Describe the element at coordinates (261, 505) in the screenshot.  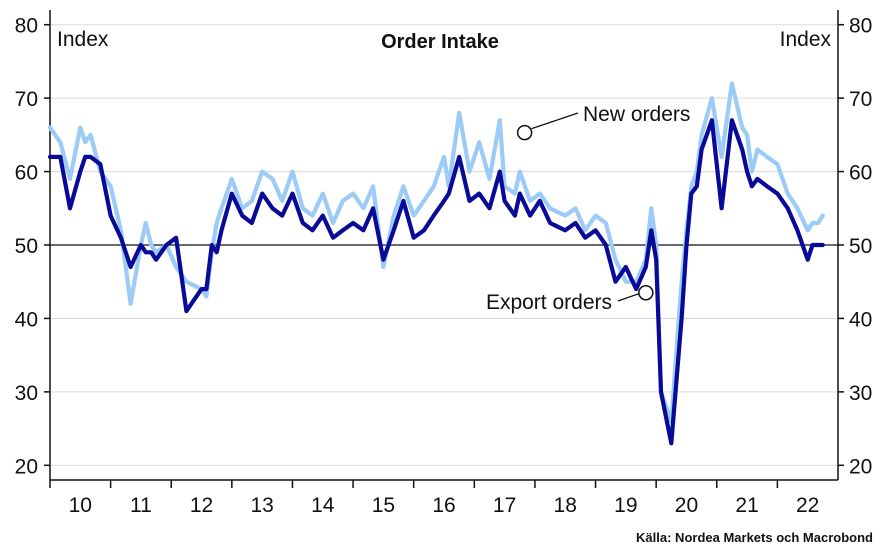
I see `x-tick-label: 13` at that location.